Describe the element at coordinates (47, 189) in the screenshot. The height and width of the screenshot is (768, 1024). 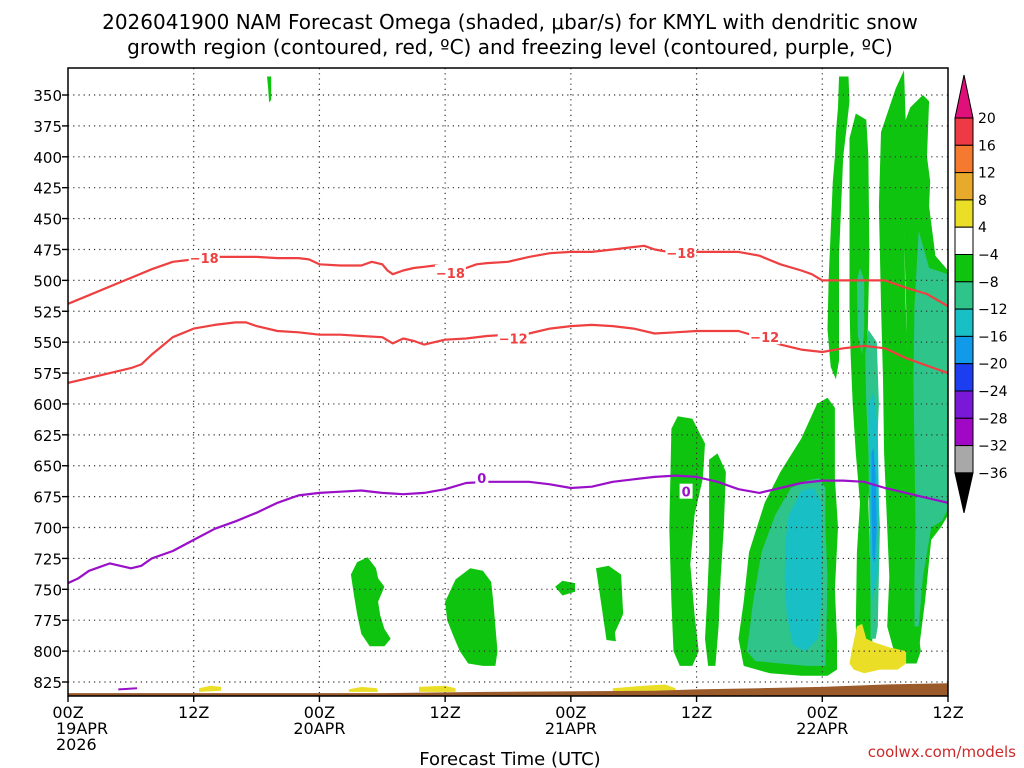
I see `y-tick-label-425: 425` at that location.